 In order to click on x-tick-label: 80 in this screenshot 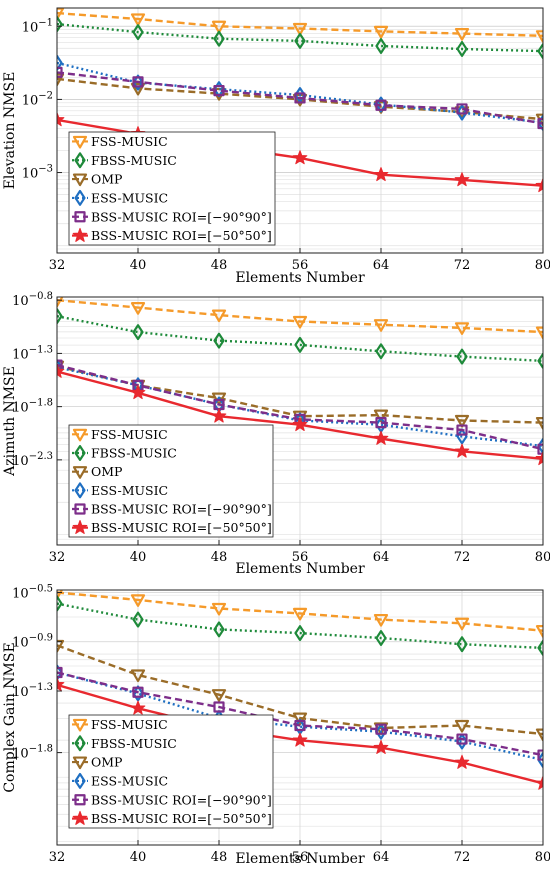, I will do `click(542, 857)`.